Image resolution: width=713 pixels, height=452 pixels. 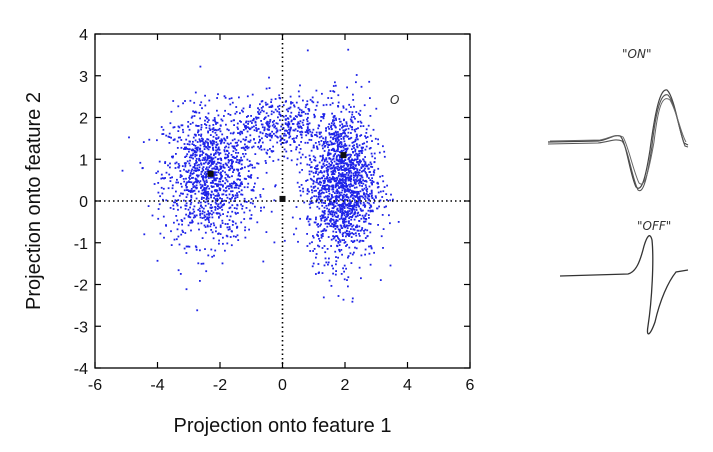 I want to click on x-tick-label: -6, so click(x=95, y=385).